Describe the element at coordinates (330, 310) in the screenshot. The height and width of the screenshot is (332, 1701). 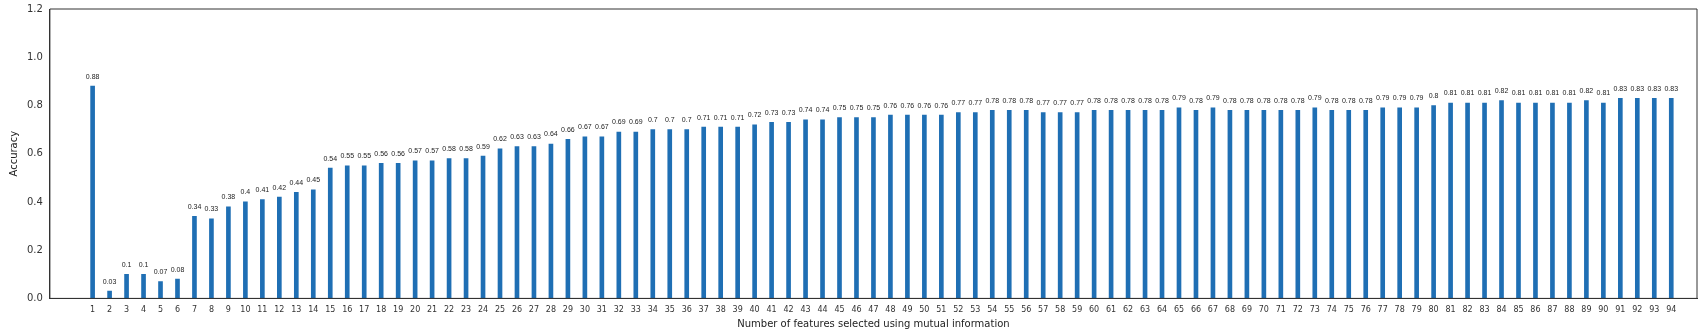
I see `x-tick-label: 15` at that location.